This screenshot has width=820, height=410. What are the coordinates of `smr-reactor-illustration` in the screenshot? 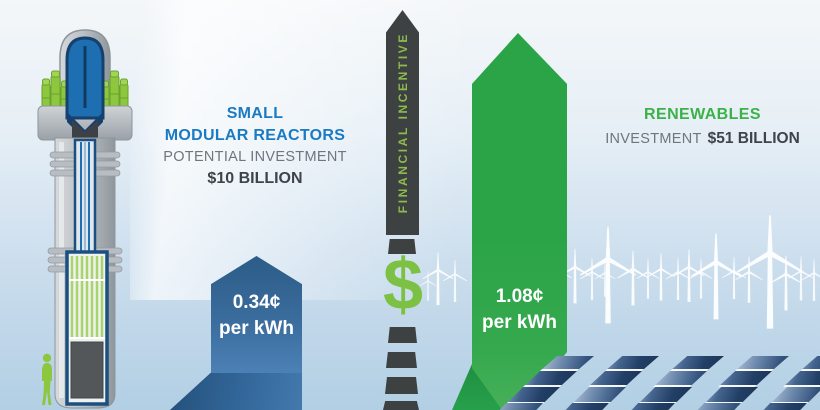 It's located at (85, 219).